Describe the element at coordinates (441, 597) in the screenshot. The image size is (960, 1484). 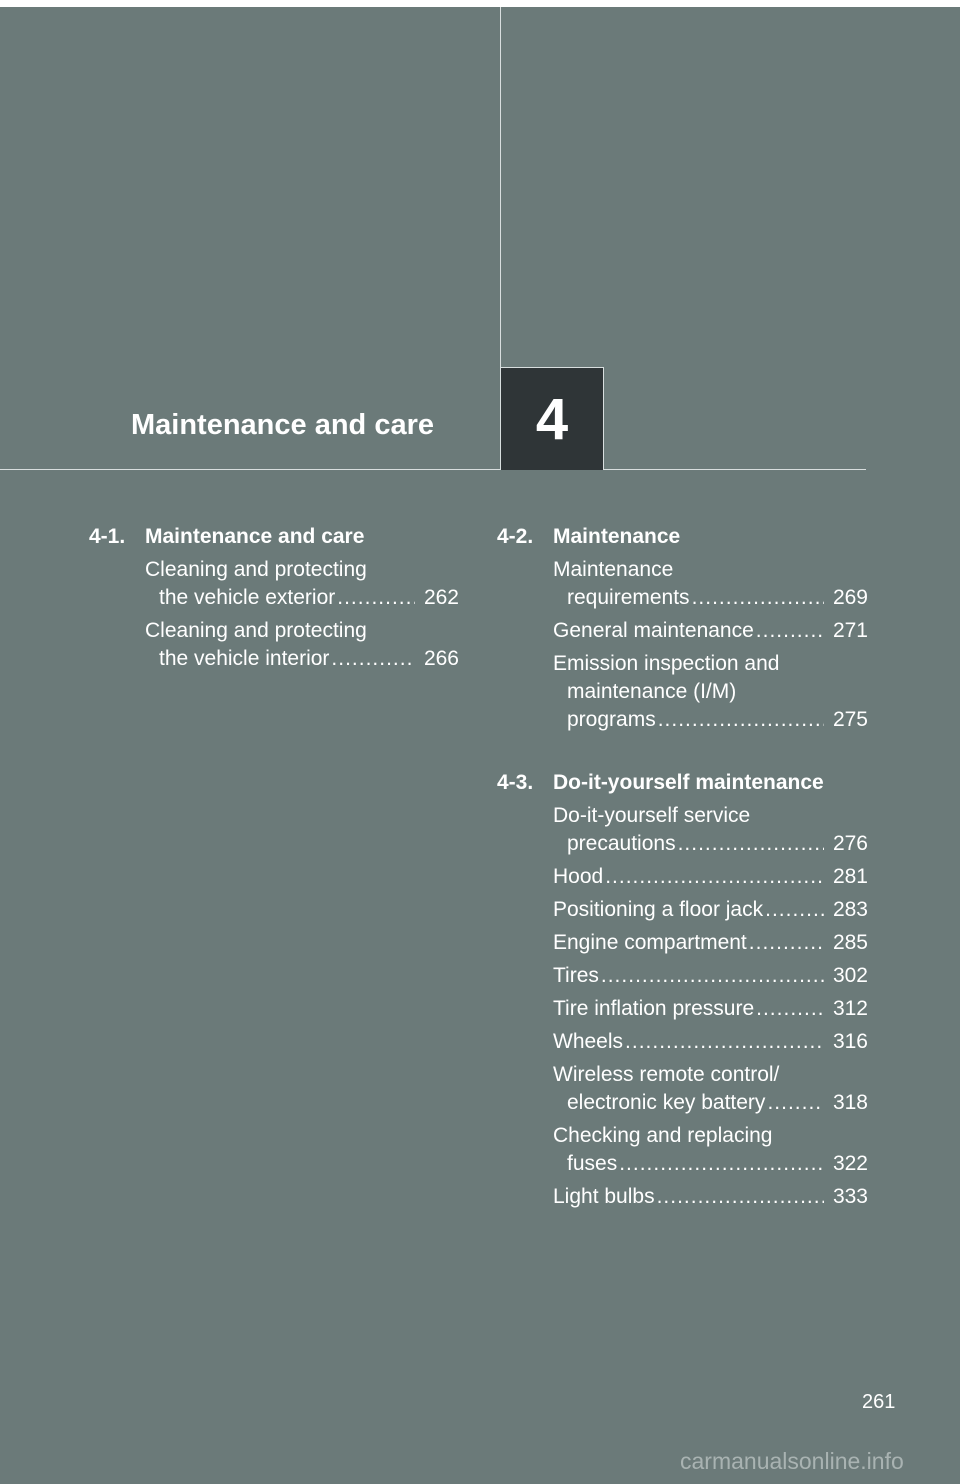
I see `entry-page-number: 262` at that location.